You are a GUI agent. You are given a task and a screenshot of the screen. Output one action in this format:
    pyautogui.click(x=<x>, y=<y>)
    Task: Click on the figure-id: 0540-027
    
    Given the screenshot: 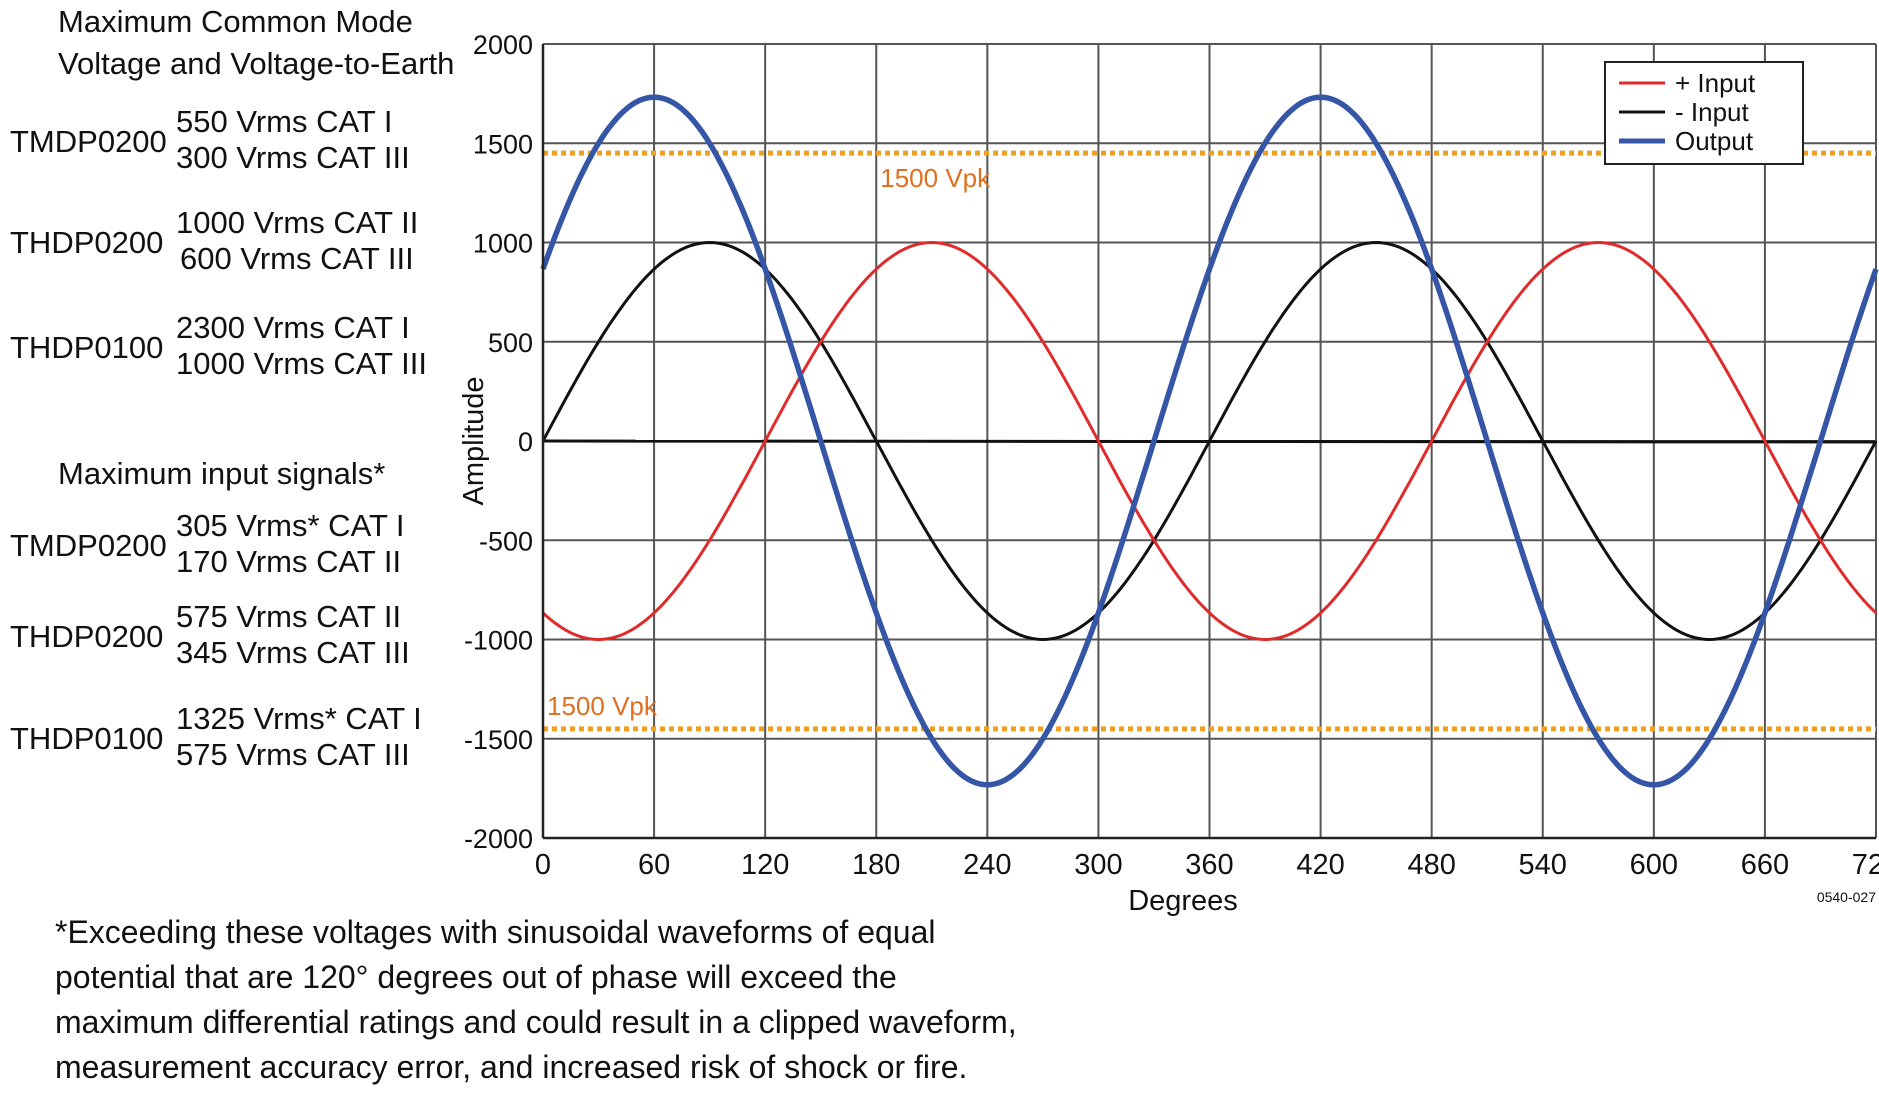 What is the action you would take?
    pyautogui.click(x=1846, y=897)
    